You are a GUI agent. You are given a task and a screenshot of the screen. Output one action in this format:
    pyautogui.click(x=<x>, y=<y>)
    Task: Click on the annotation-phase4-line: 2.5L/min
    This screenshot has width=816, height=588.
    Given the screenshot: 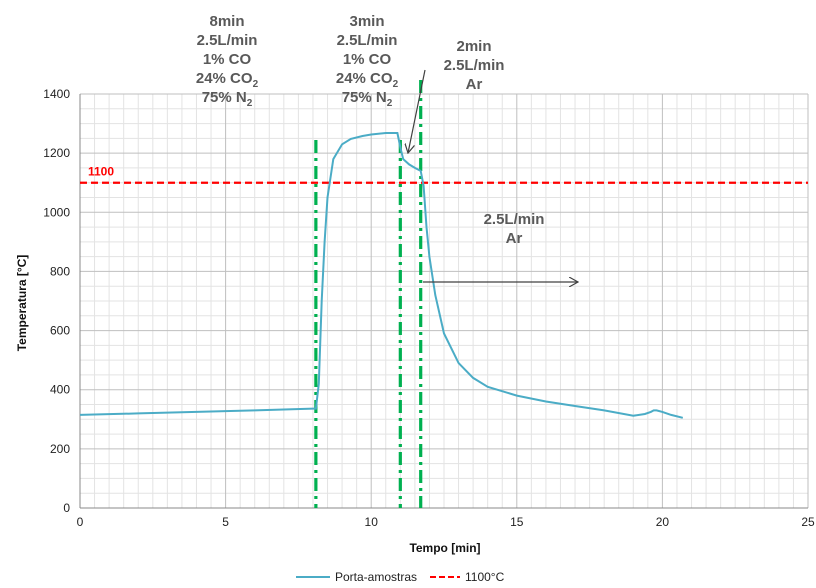 What is the action you would take?
    pyautogui.click(x=514, y=219)
    